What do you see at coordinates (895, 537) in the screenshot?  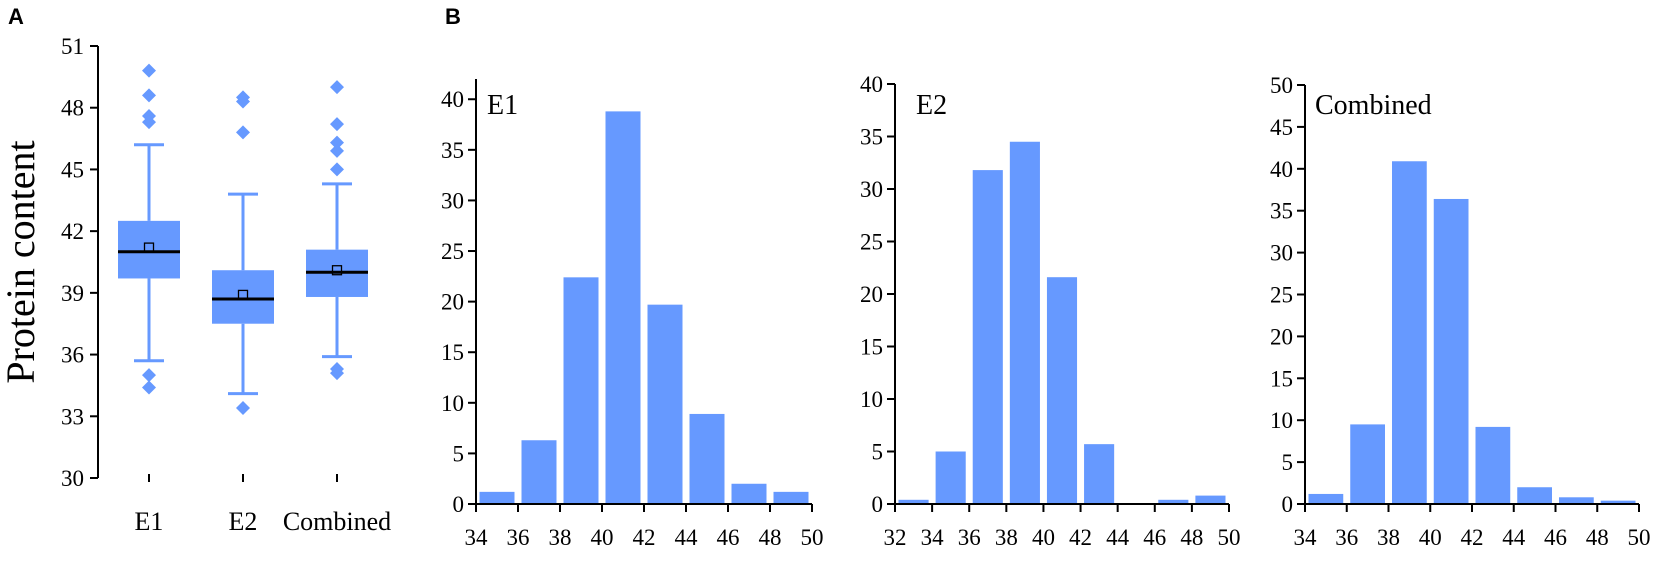 I see `x-tick-label: 32` at bounding box center [895, 537].